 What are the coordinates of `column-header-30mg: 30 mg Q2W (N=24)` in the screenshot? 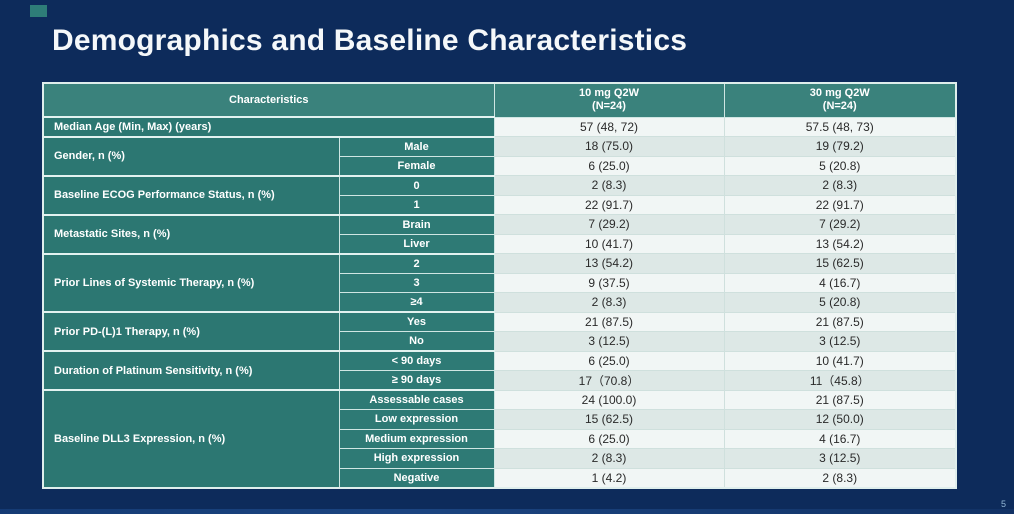 It's located at (840, 100).